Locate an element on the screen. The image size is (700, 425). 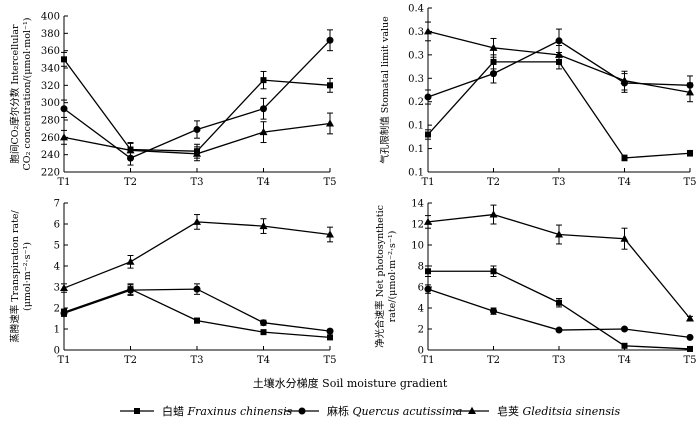
x-axis-label: 土壤水分梯度 Soil moisture gradient is located at coordinates (350, 383).